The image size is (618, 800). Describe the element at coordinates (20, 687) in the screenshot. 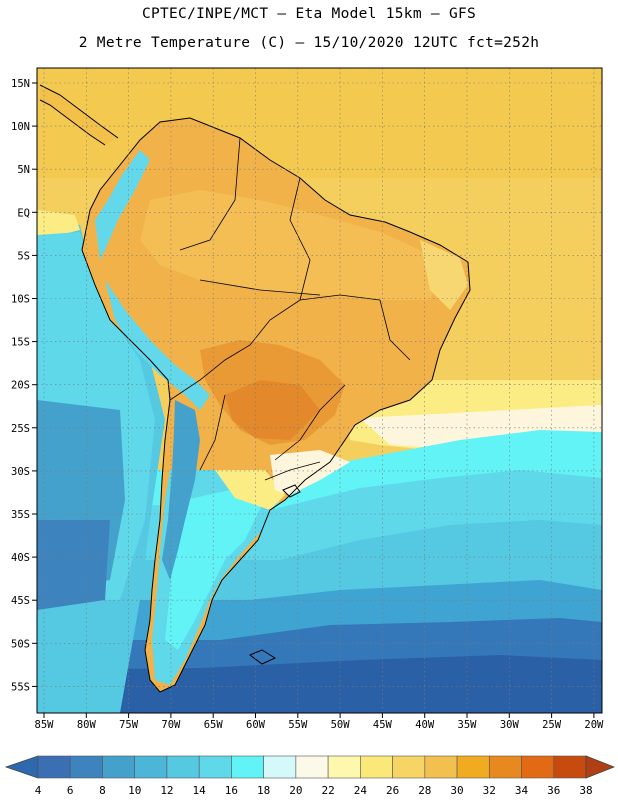

I see `lat-tick-label: 55S` at that location.